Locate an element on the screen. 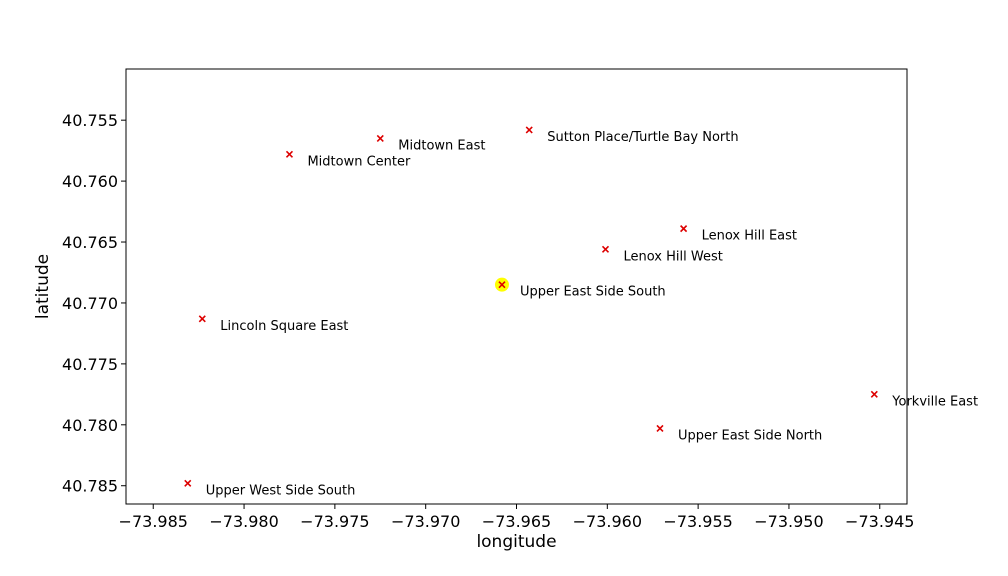 The image size is (1008, 576). y-tick-label: 40.760 is located at coordinates (90, 181).